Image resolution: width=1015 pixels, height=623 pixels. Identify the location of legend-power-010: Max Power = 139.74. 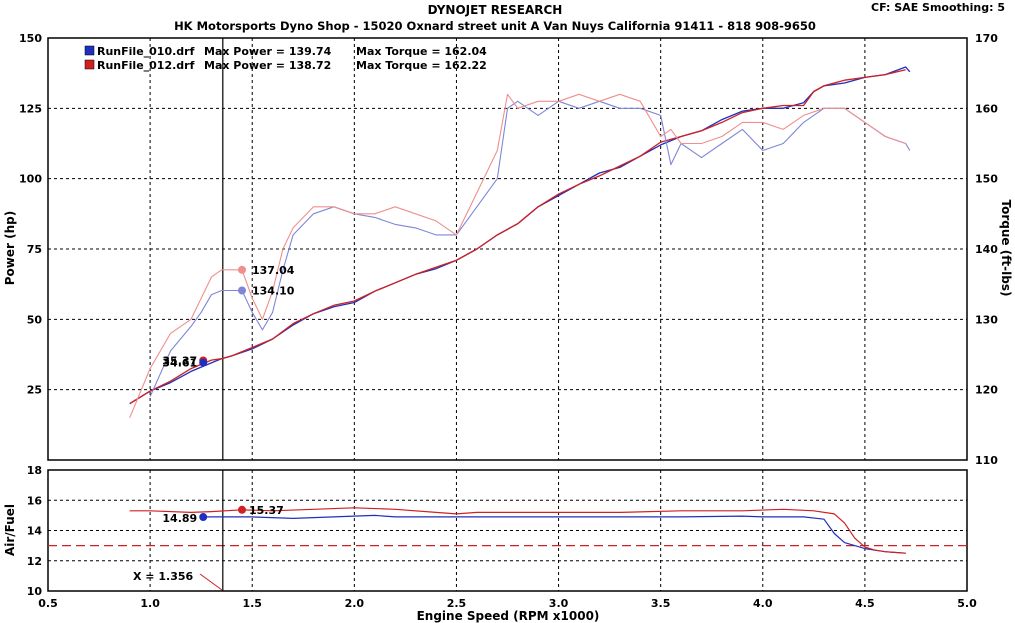
(268, 51).